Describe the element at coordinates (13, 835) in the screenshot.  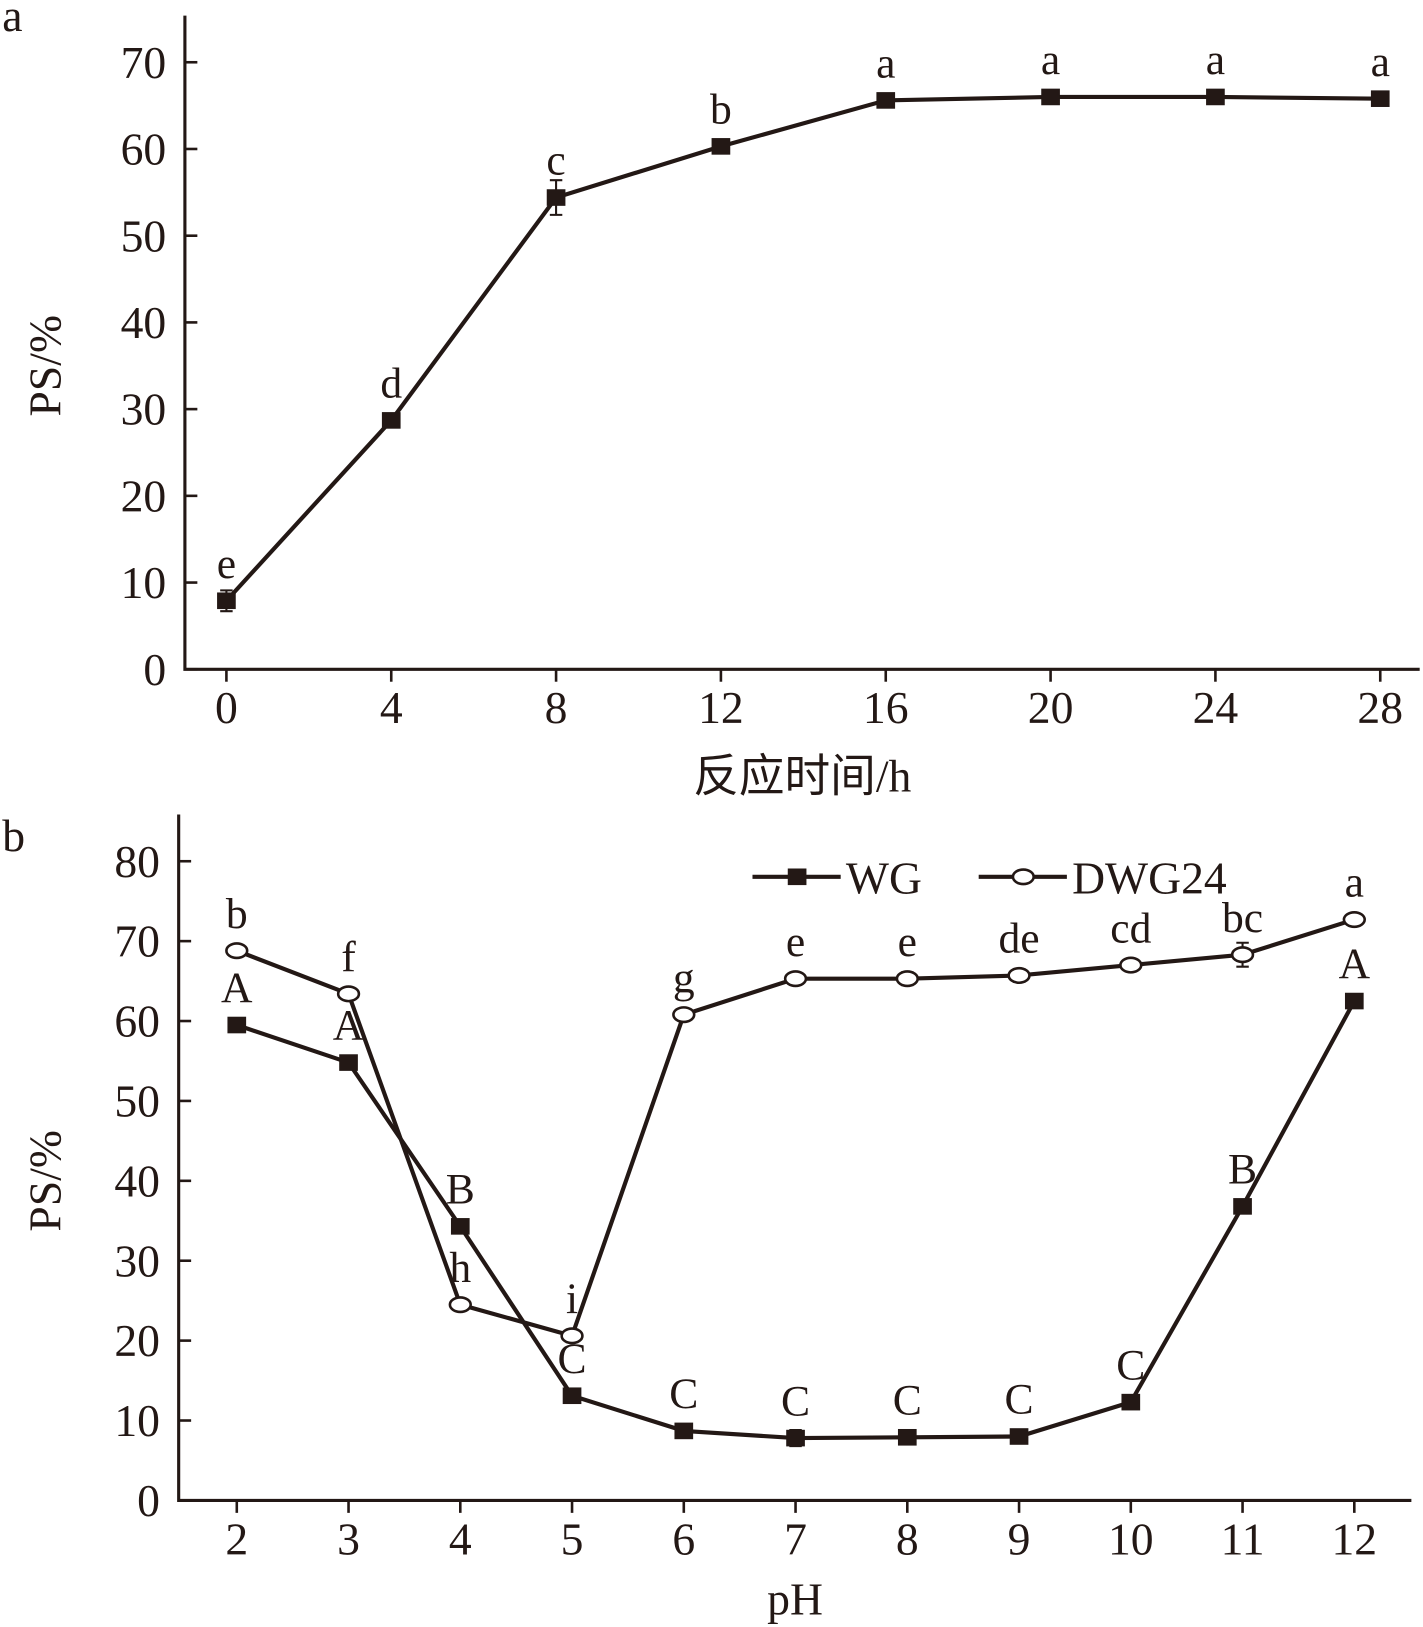
I see `panel-b-letter: b` at that location.